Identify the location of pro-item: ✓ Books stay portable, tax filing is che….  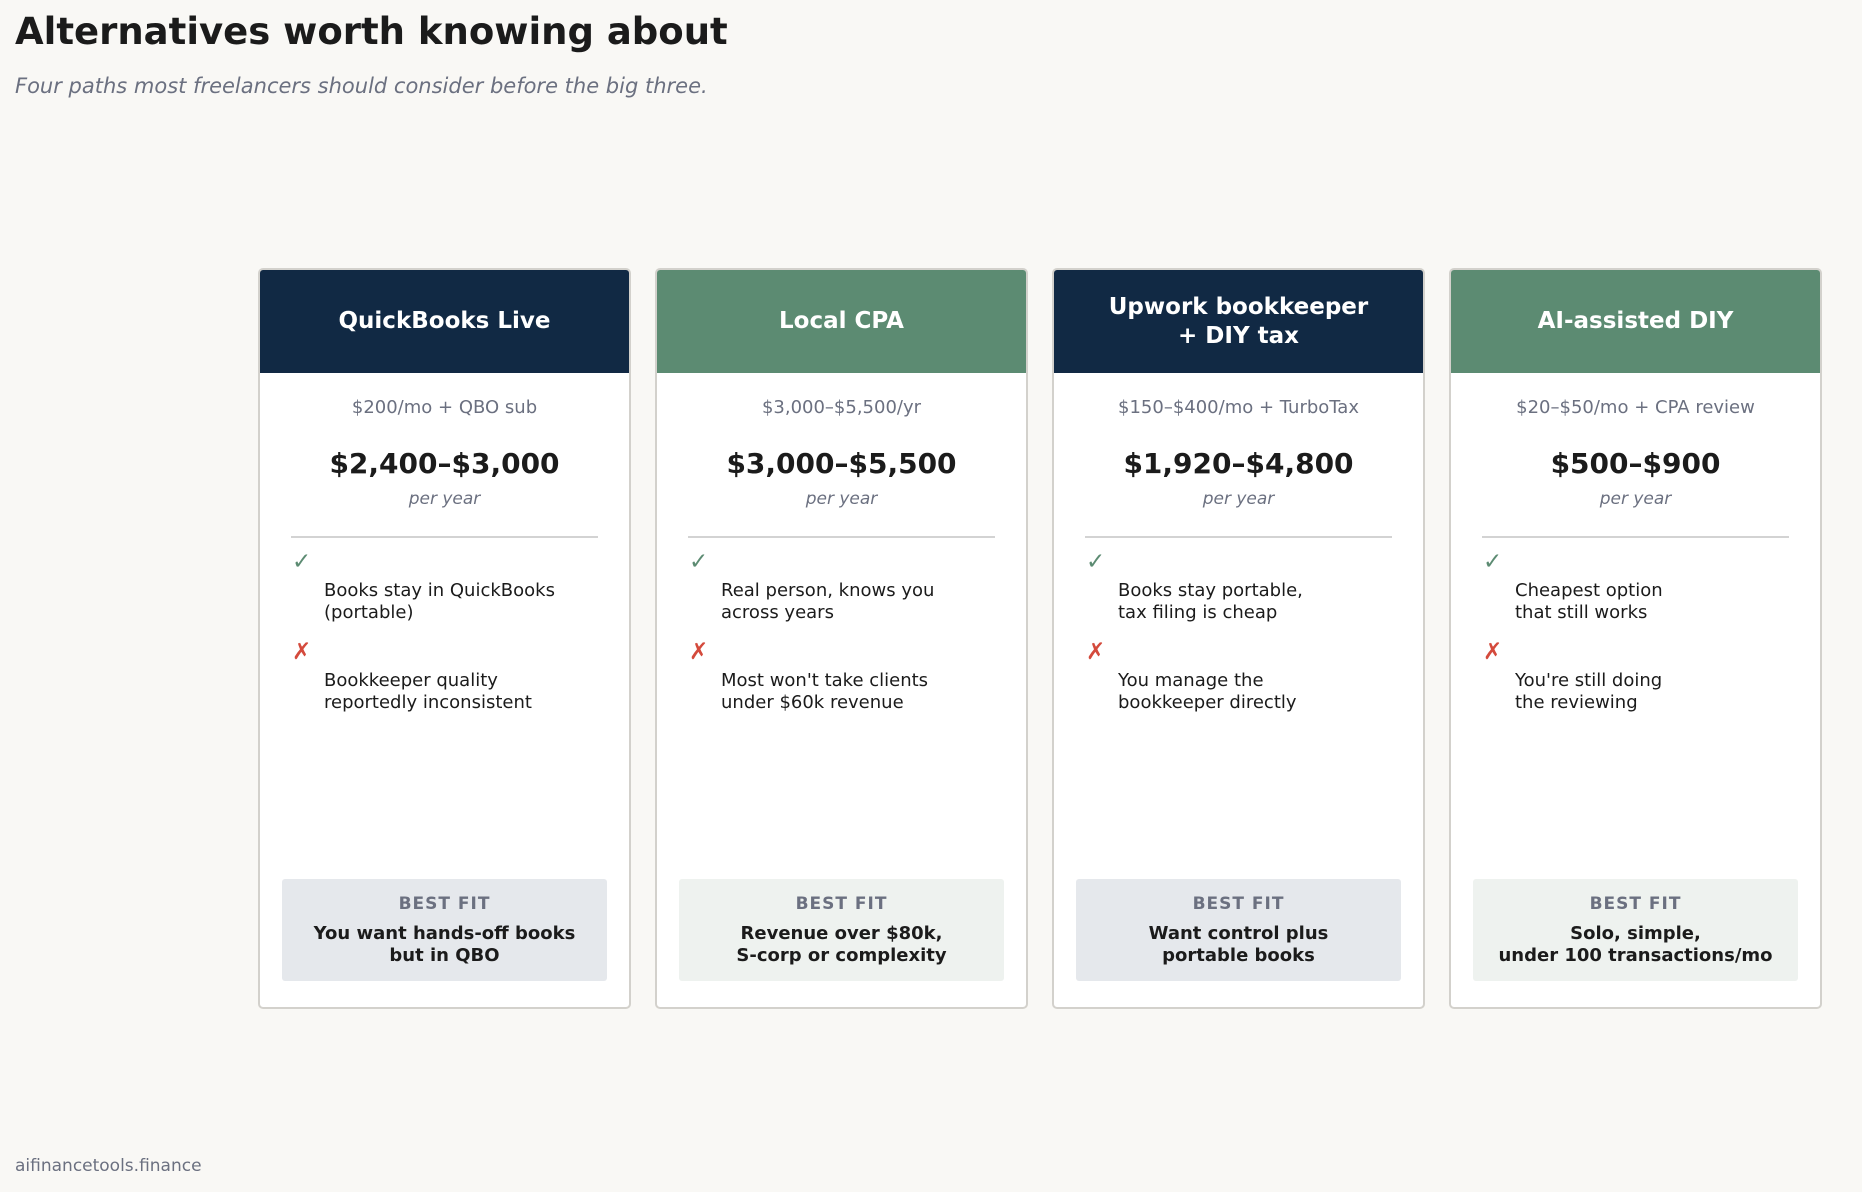
(1246, 586).